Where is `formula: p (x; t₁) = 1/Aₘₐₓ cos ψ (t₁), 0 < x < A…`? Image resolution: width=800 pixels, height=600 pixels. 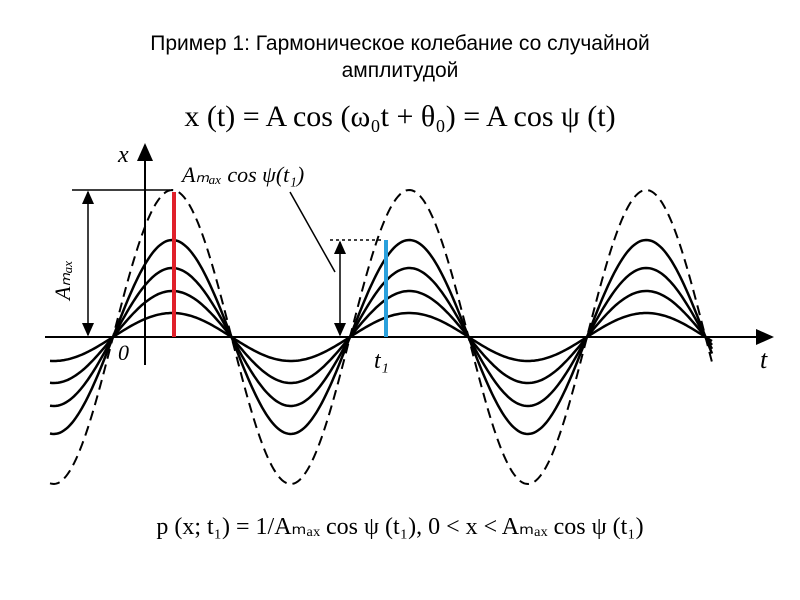 formula: p (x; t₁) = 1/Aₘₐₓ cos ψ (t₁), 0 < x < A… is located at coordinates (400, 527).